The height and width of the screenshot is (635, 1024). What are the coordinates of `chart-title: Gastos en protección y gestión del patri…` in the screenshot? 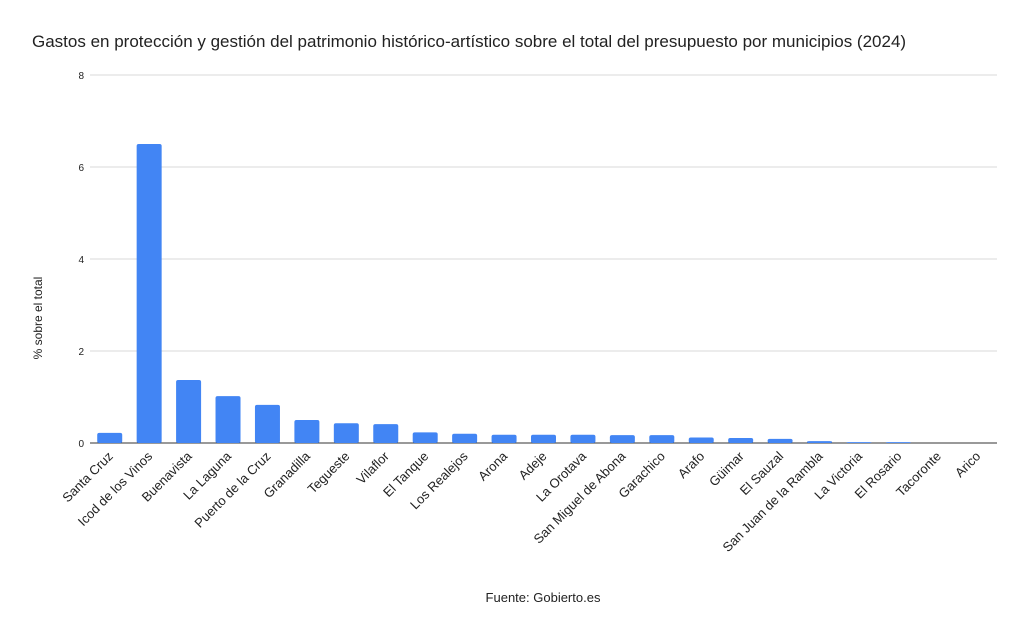 It's located at (469, 41).